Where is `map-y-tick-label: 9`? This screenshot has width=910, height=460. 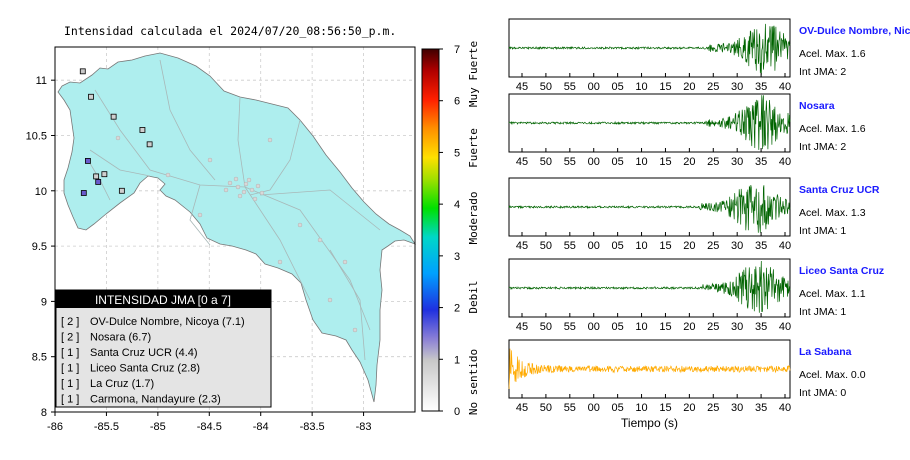 map-y-tick-label: 9 is located at coordinates (44, 302).